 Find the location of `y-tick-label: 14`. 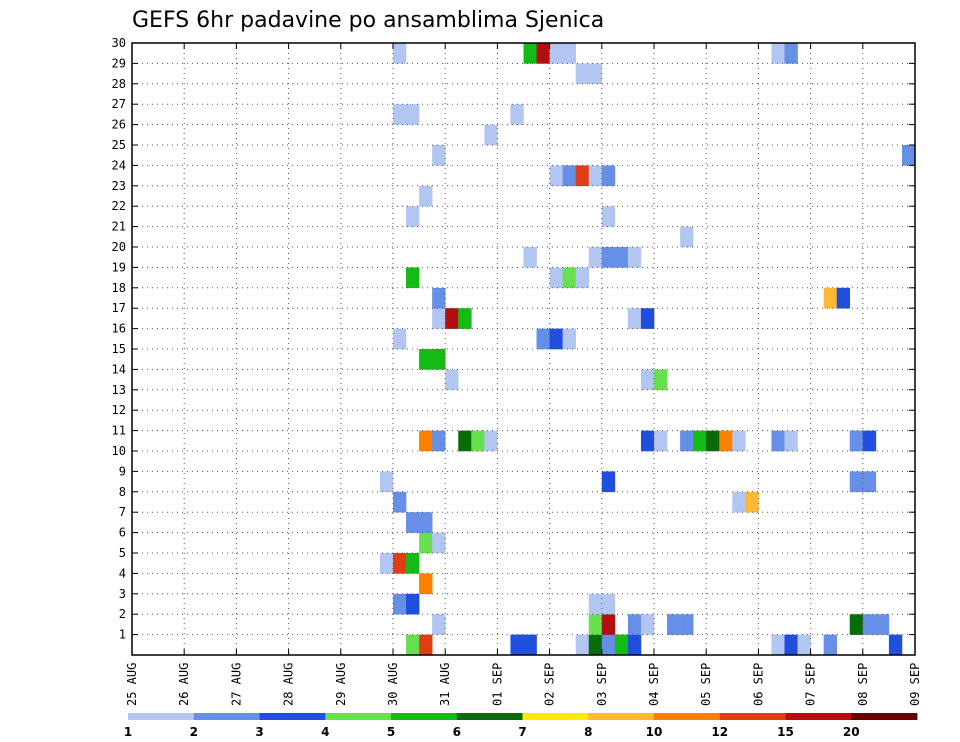

y-tick-label: 14 is located at coordinates (119, 369).